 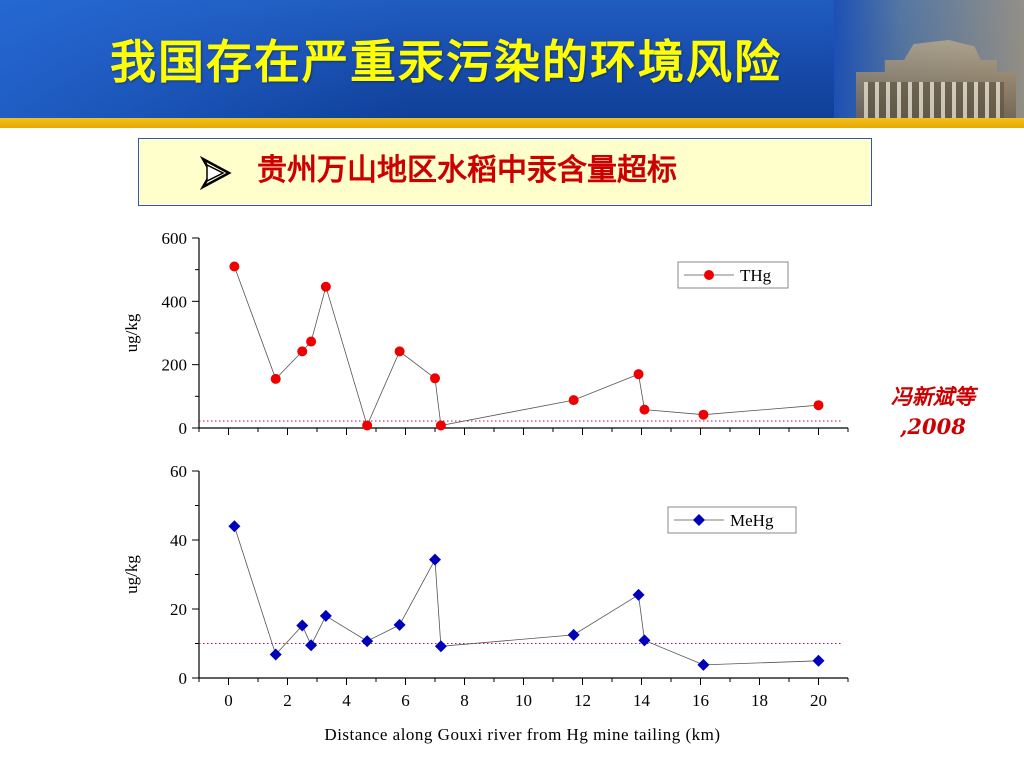 I want to click on citation-author: 冯新斌等, so click(x=933, y=396).